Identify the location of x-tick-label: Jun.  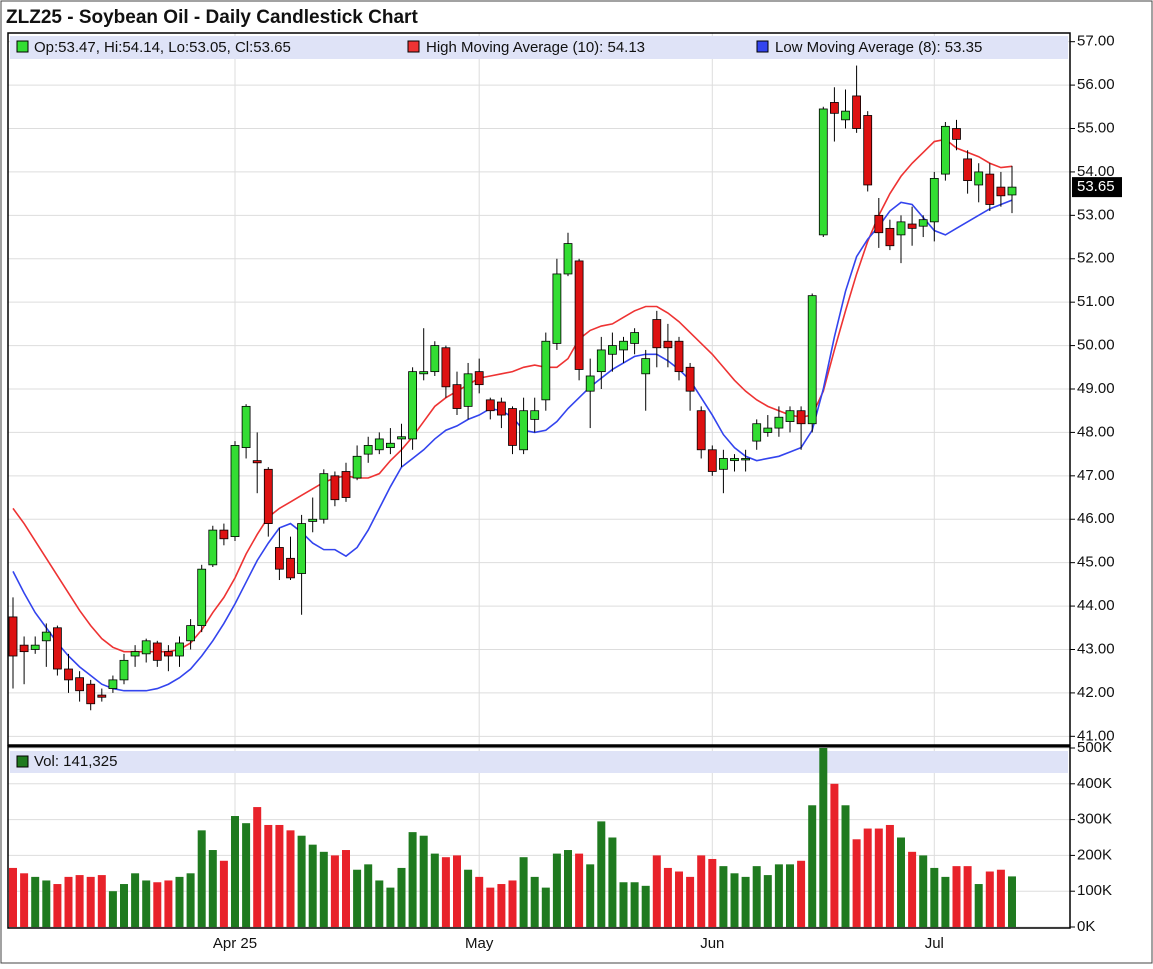
(712, 943).